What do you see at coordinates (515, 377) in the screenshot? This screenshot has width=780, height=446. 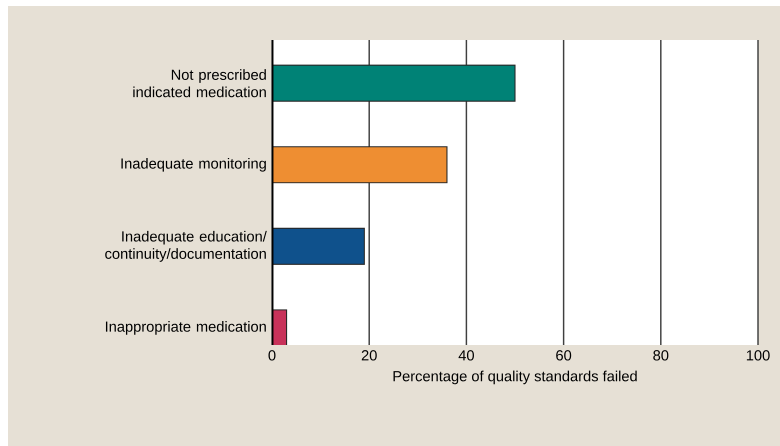 I see `x-axis-title: Percentage of quality standards failed` at bounding box center [515, 377].